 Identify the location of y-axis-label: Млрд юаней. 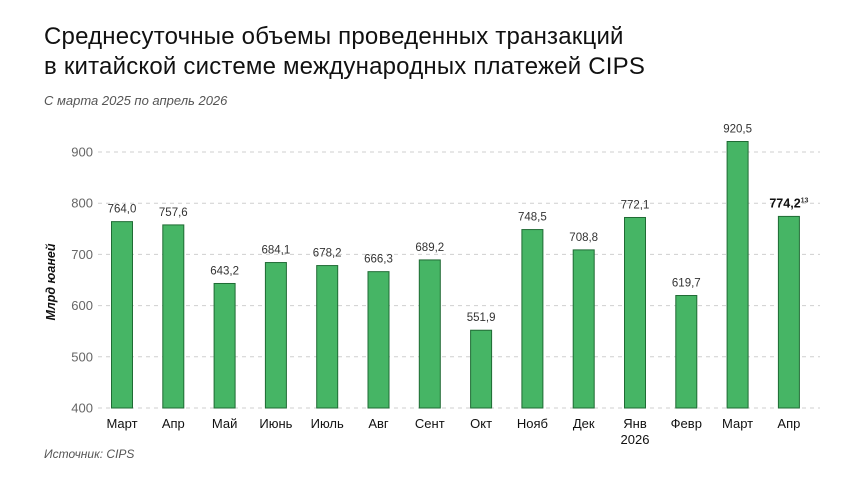
(51, 281).